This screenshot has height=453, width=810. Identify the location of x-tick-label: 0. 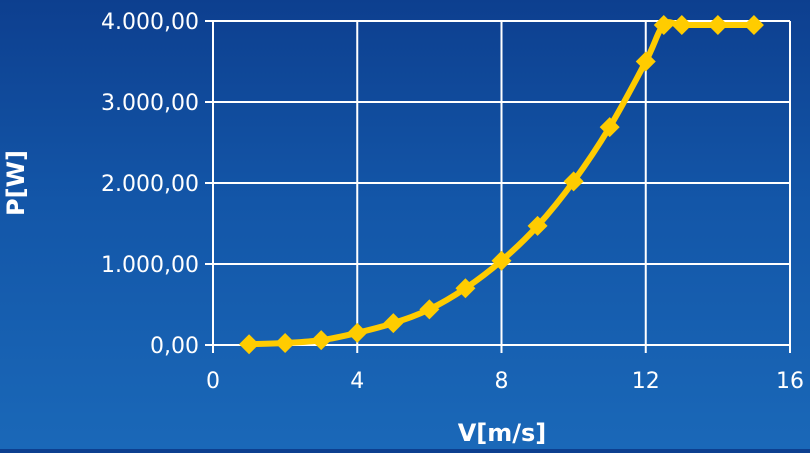
(213, 381).